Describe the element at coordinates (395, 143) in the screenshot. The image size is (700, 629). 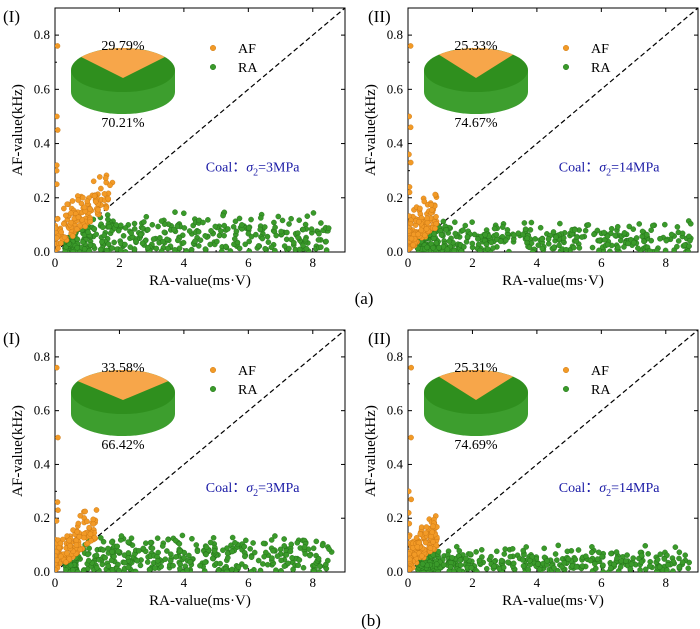
I see `y-tick-label: 0.4` at that location.